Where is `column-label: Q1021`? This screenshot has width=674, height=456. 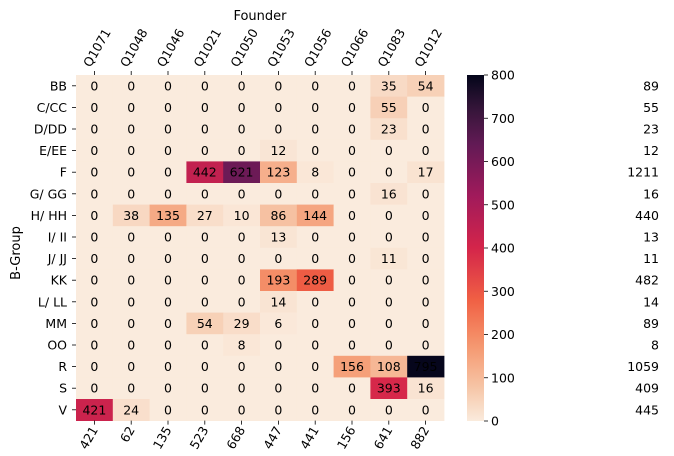 column-label: Q1021 is located at coordinates (207, 48).